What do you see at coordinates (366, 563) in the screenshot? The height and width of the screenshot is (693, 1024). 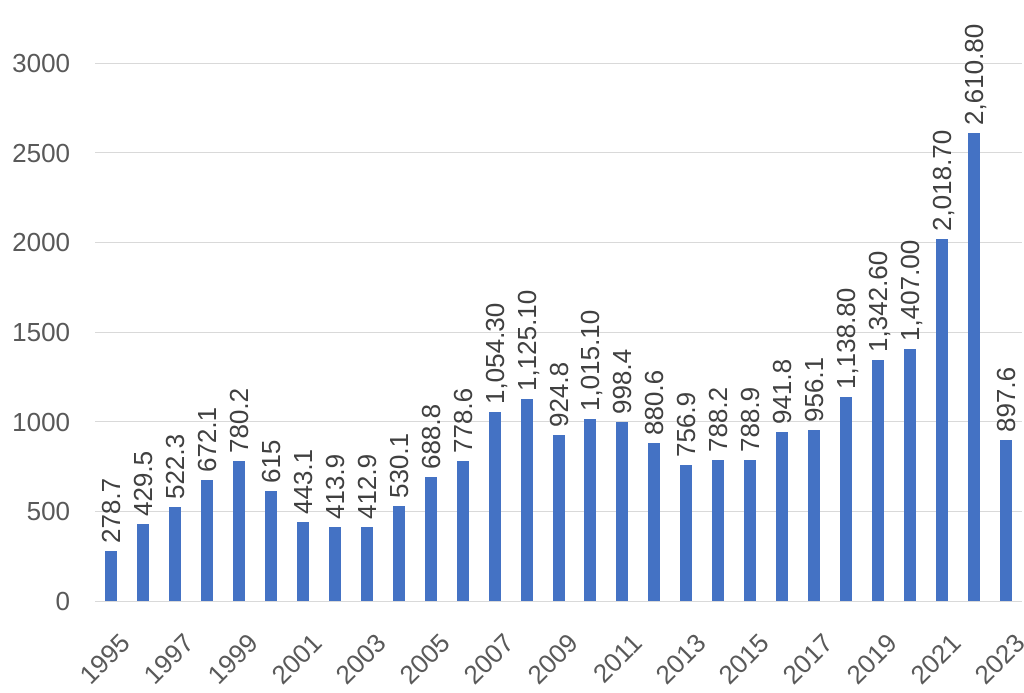 I see `bar-2003` at bounding box center [366, 563].